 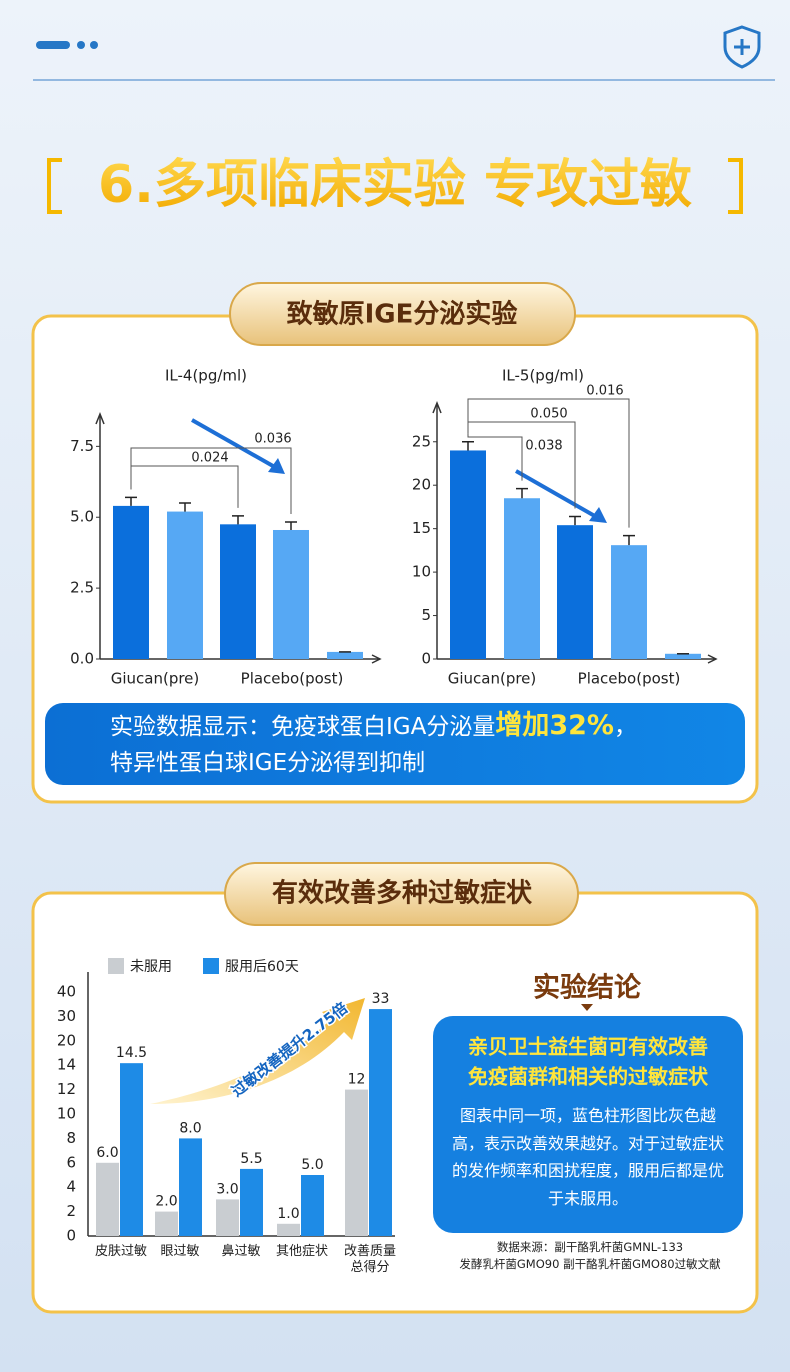 I want to click on y-tick-label: 4, so click(x=71, y=1187).